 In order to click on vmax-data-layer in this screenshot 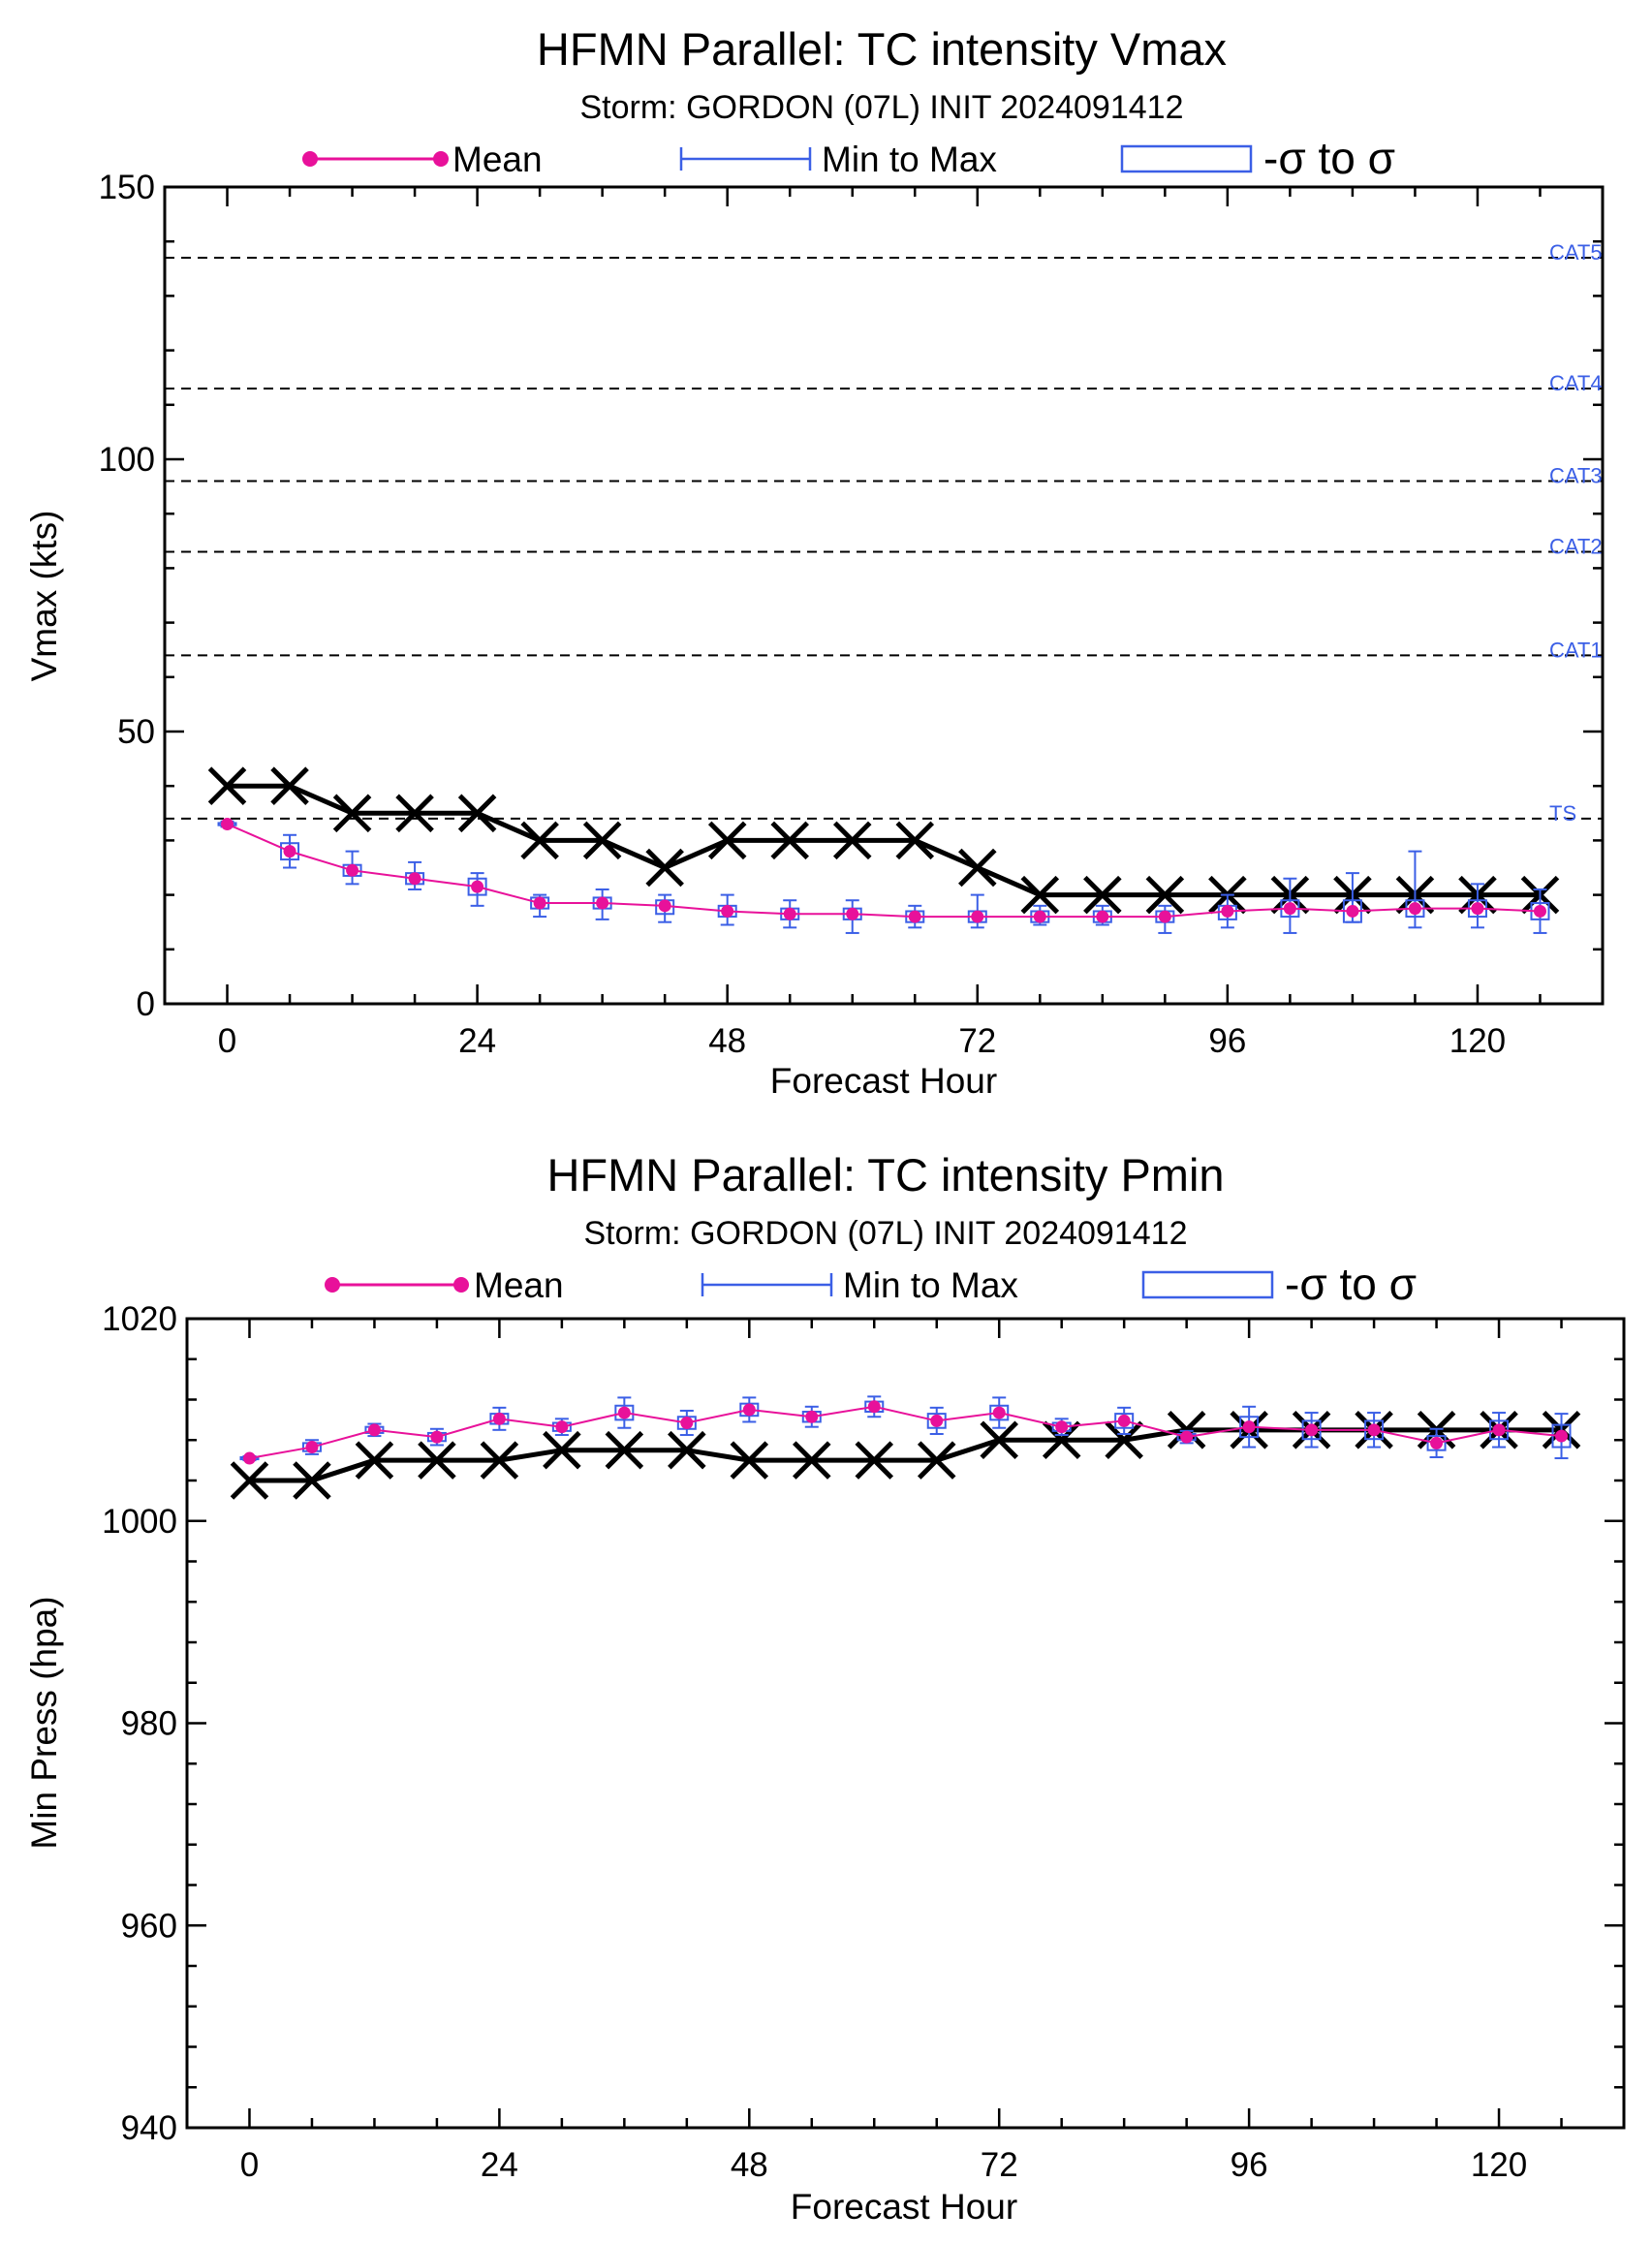, I will do `click(883, 850)`.